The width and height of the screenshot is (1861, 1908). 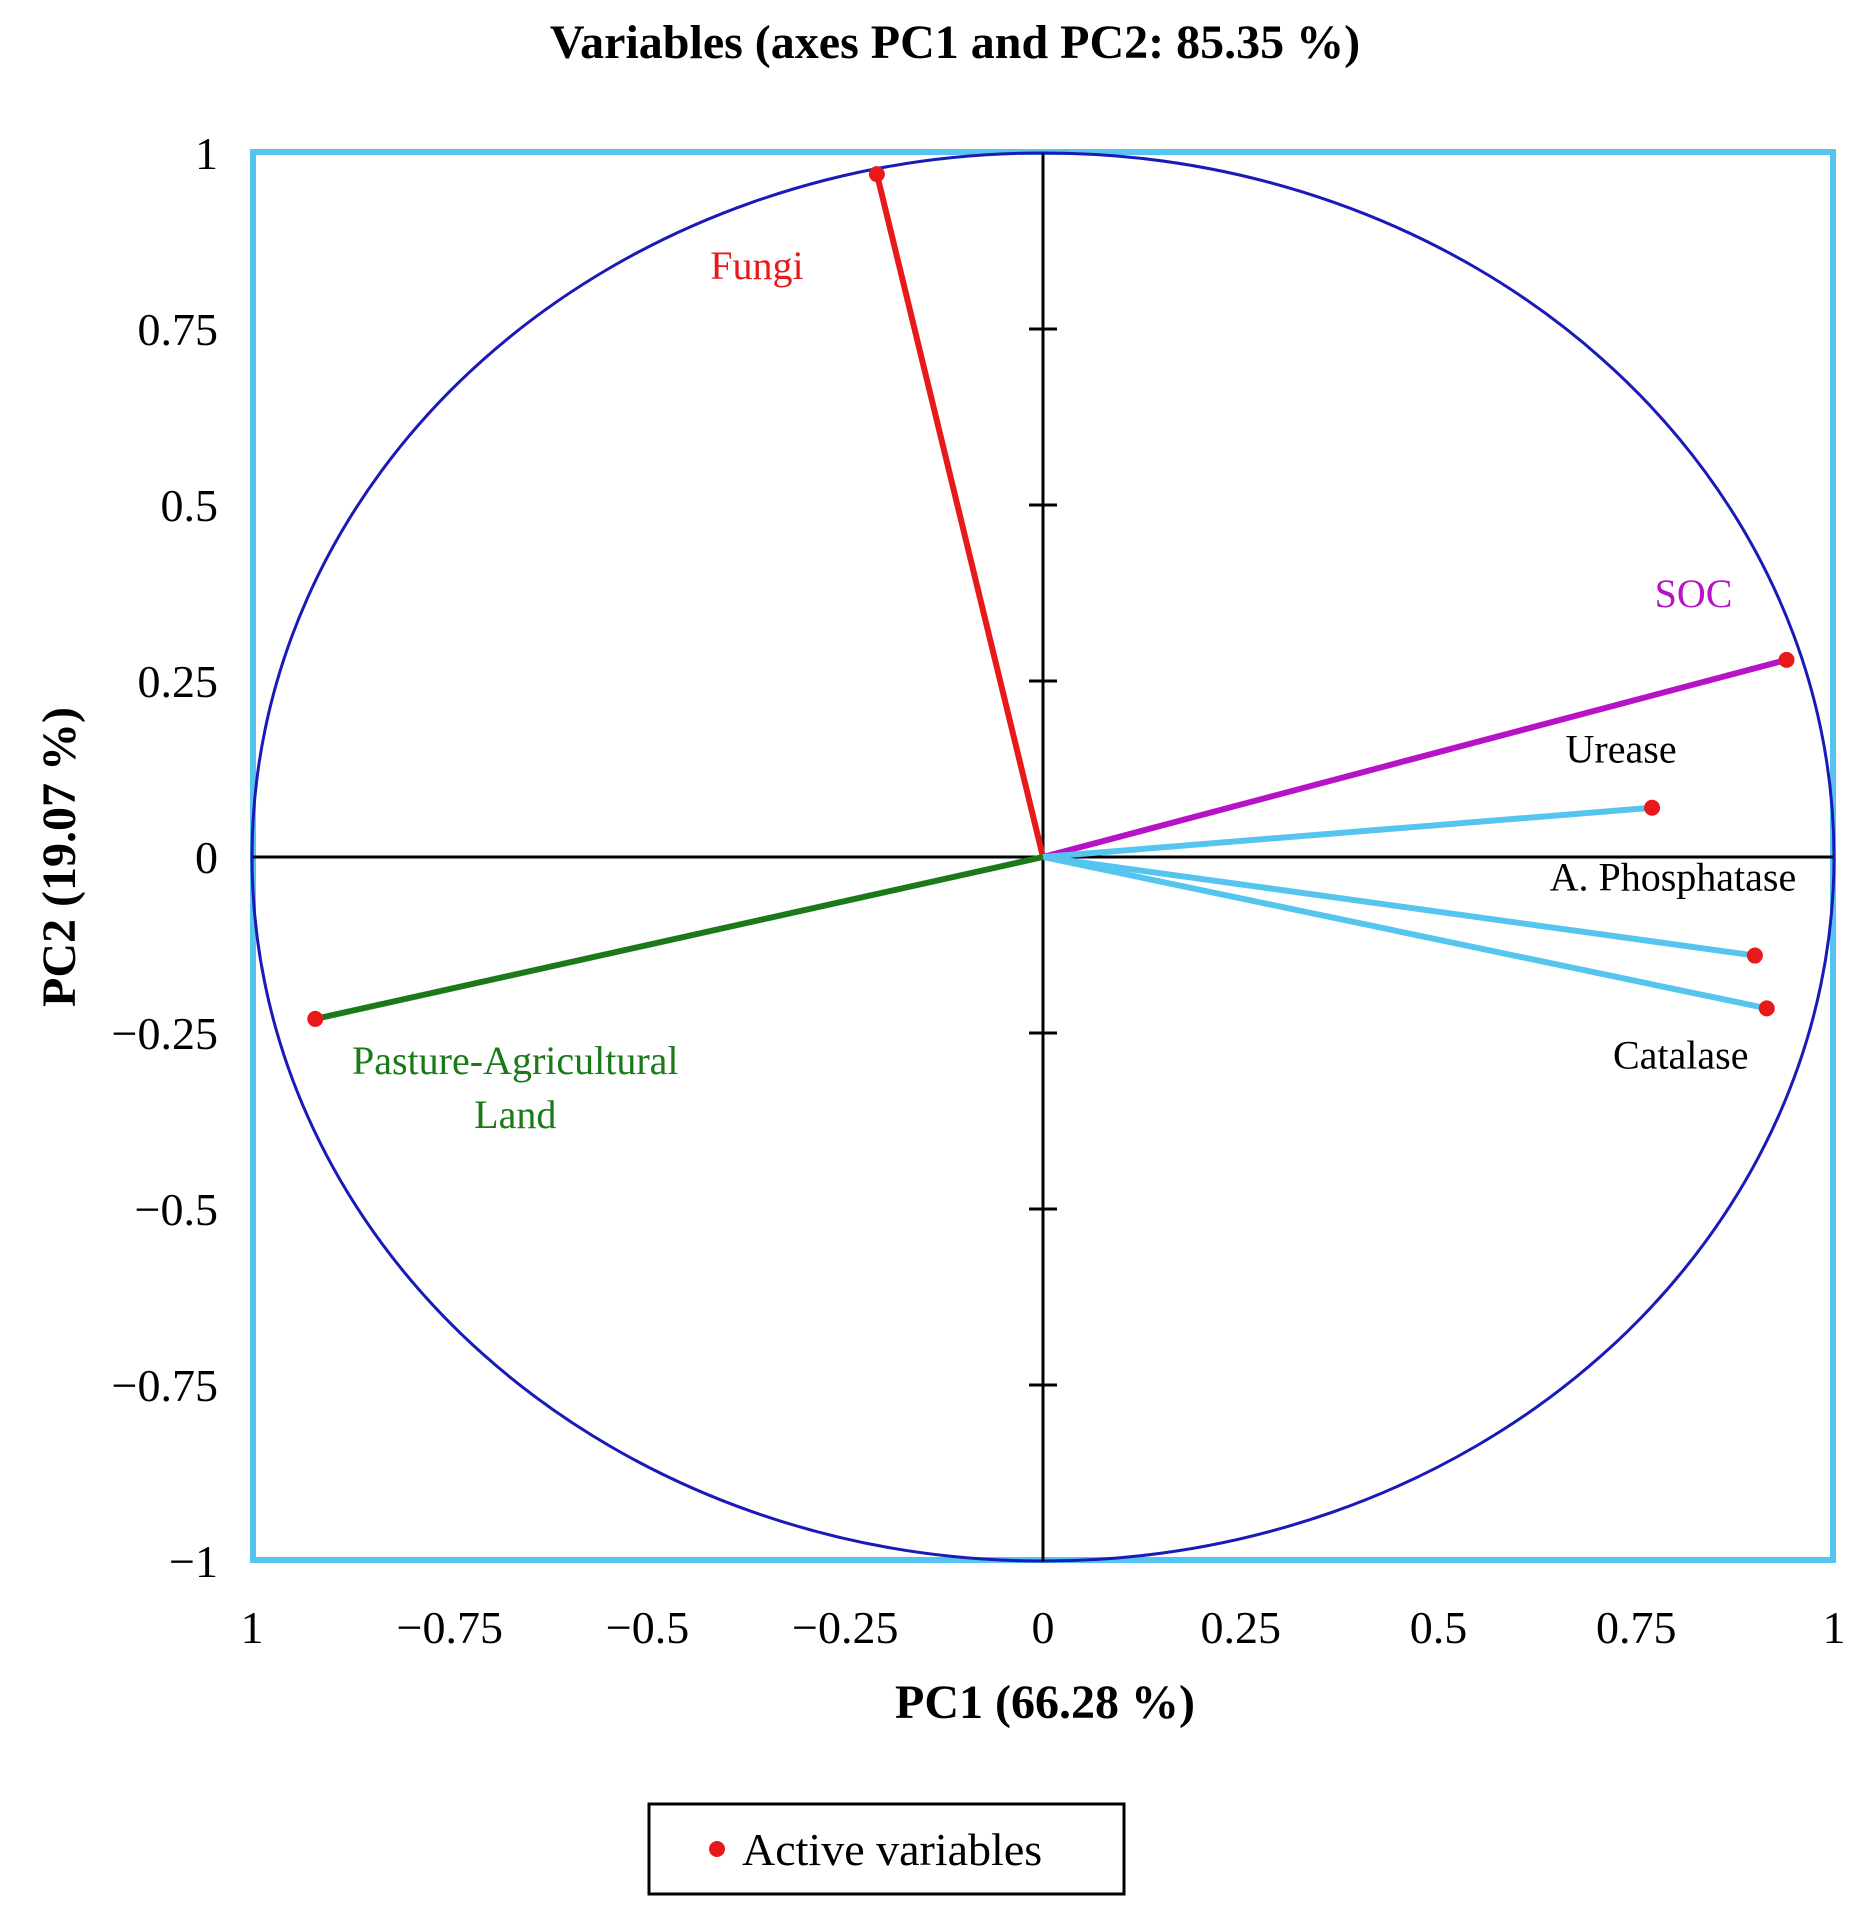 What do you see at coordinates (165, 1385) in the screenshot?
I see `y-tick-label-7: −0.75` at bounding box center [165, 1385].